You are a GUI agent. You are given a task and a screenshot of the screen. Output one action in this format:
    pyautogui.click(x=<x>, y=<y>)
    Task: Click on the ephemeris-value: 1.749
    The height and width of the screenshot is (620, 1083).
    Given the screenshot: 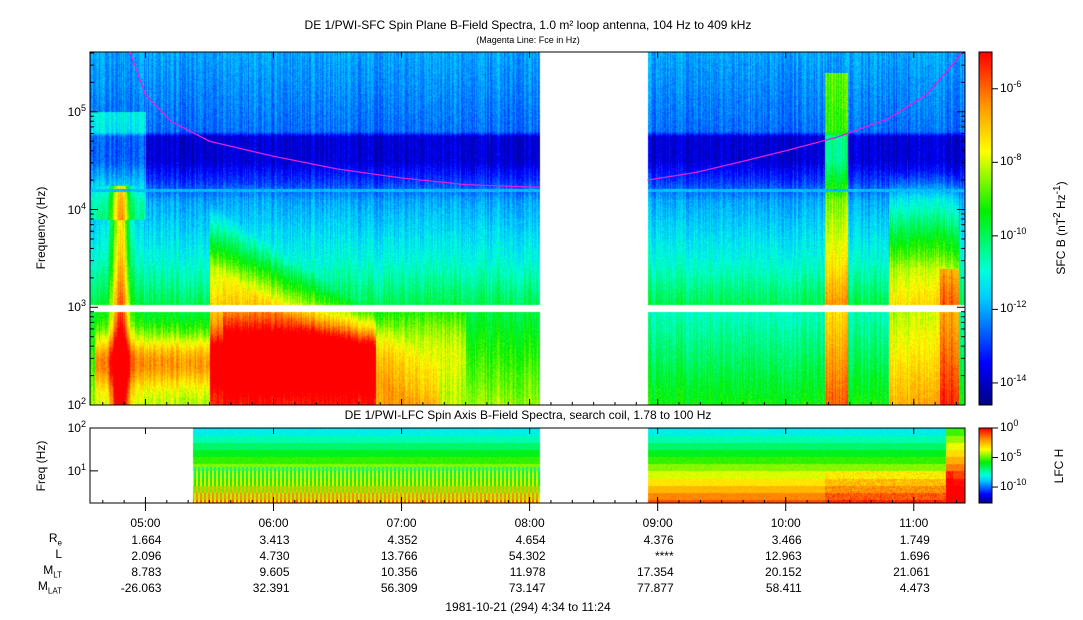 What is the action you would take?
    pyautogui.click(x=914, y=540)
    